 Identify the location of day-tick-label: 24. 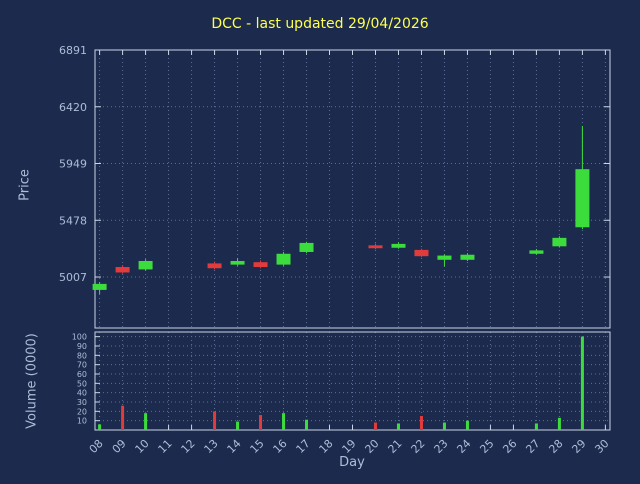
(463, 446).